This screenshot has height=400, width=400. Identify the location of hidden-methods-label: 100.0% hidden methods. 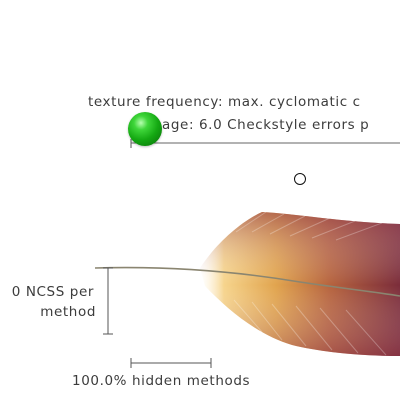
(161, 381).